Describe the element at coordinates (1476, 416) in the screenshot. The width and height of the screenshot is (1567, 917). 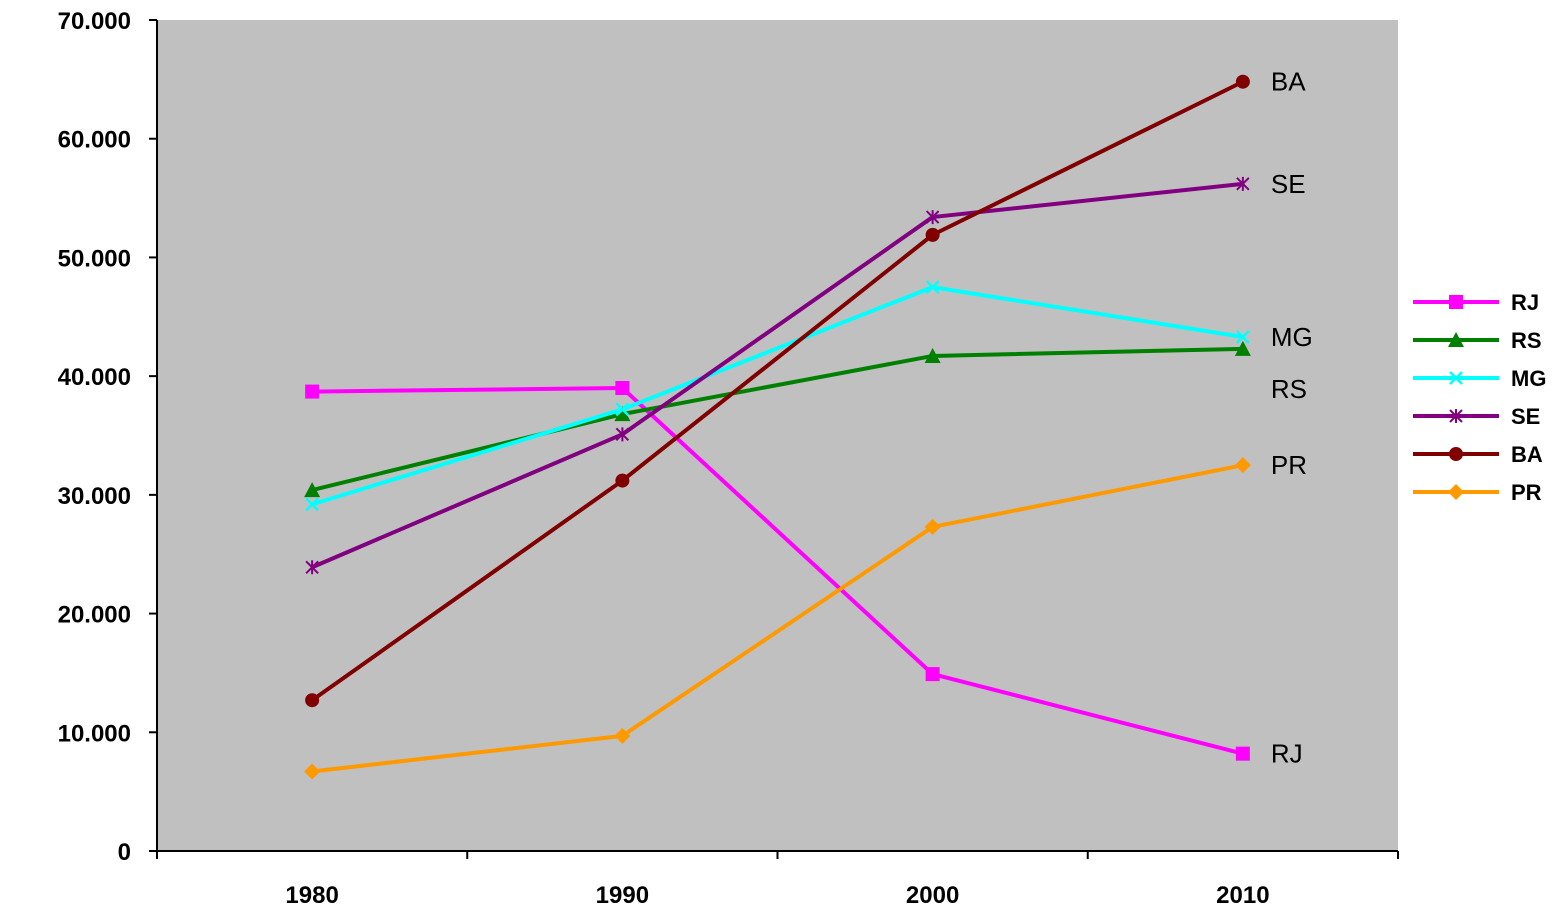
I see `legend-item-se: SE` at that location.